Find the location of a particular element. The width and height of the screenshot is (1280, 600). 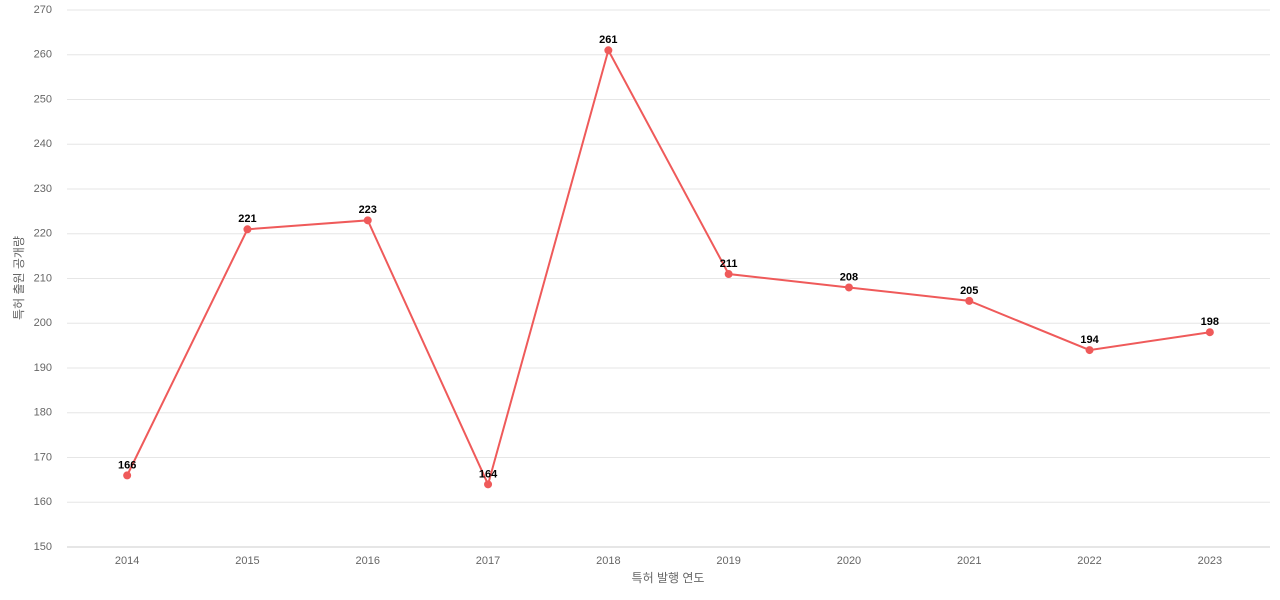

x-tick-label: 2018 is located at coordinates (608, 561).